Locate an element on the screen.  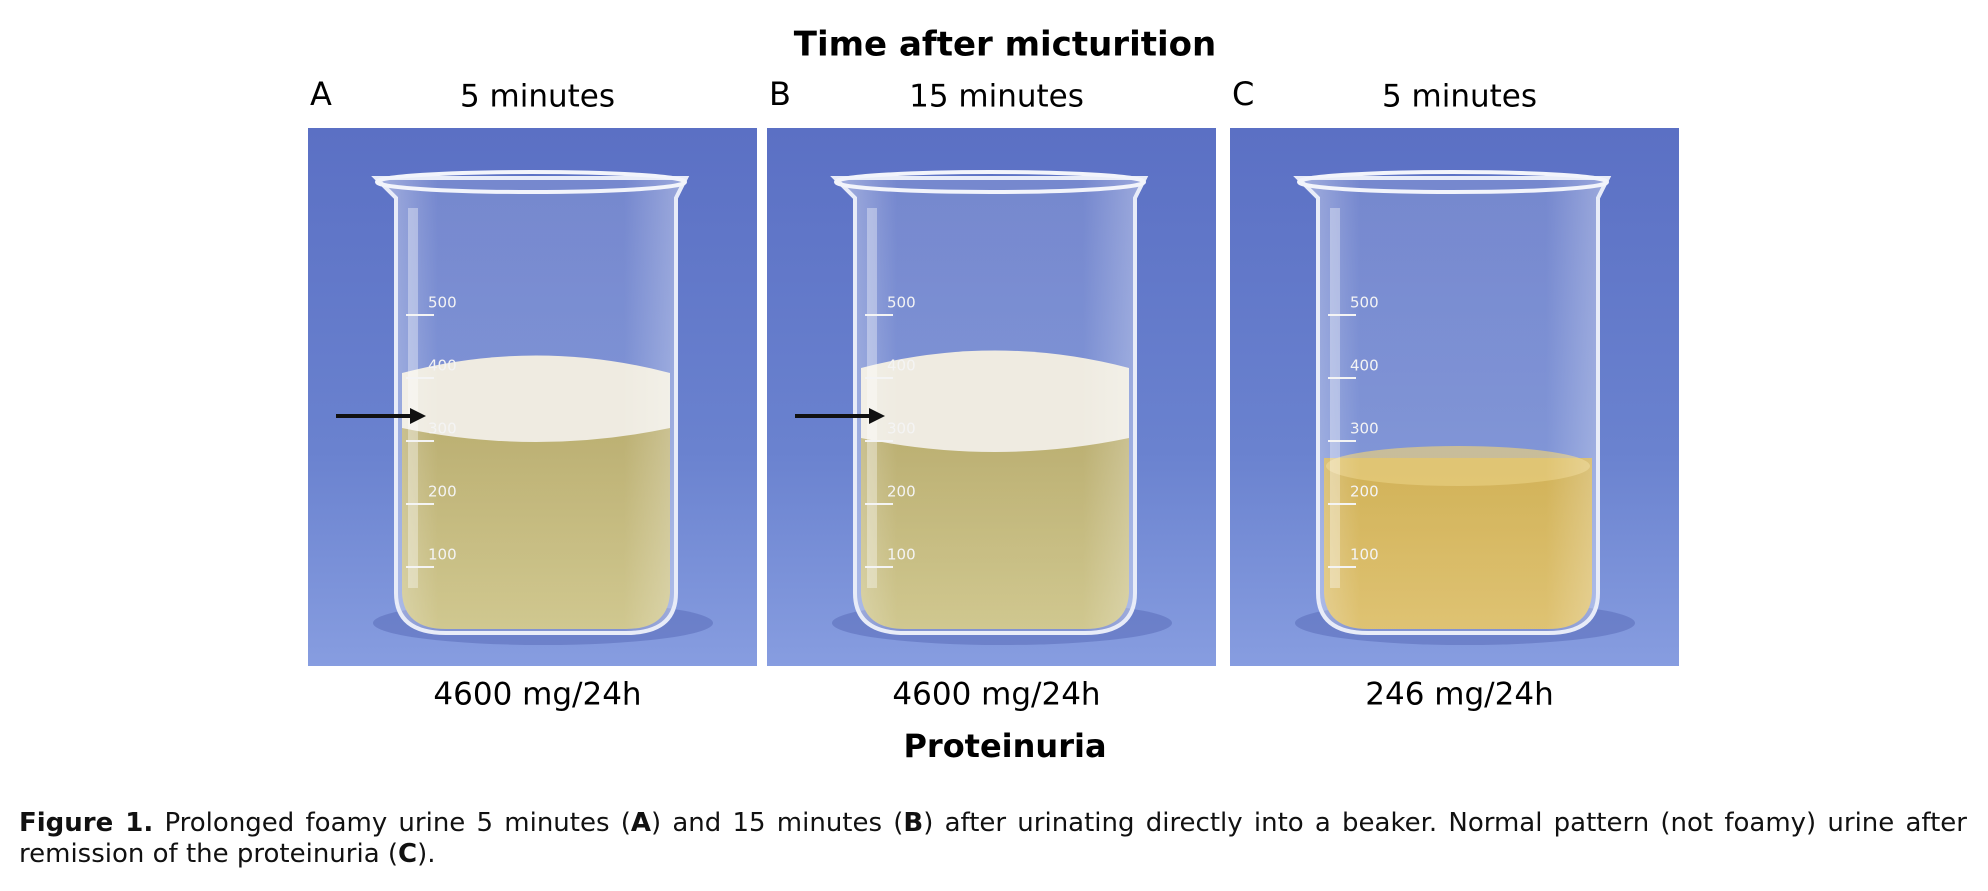
caption-panel-ref: C is located at coordinates (408, 854).